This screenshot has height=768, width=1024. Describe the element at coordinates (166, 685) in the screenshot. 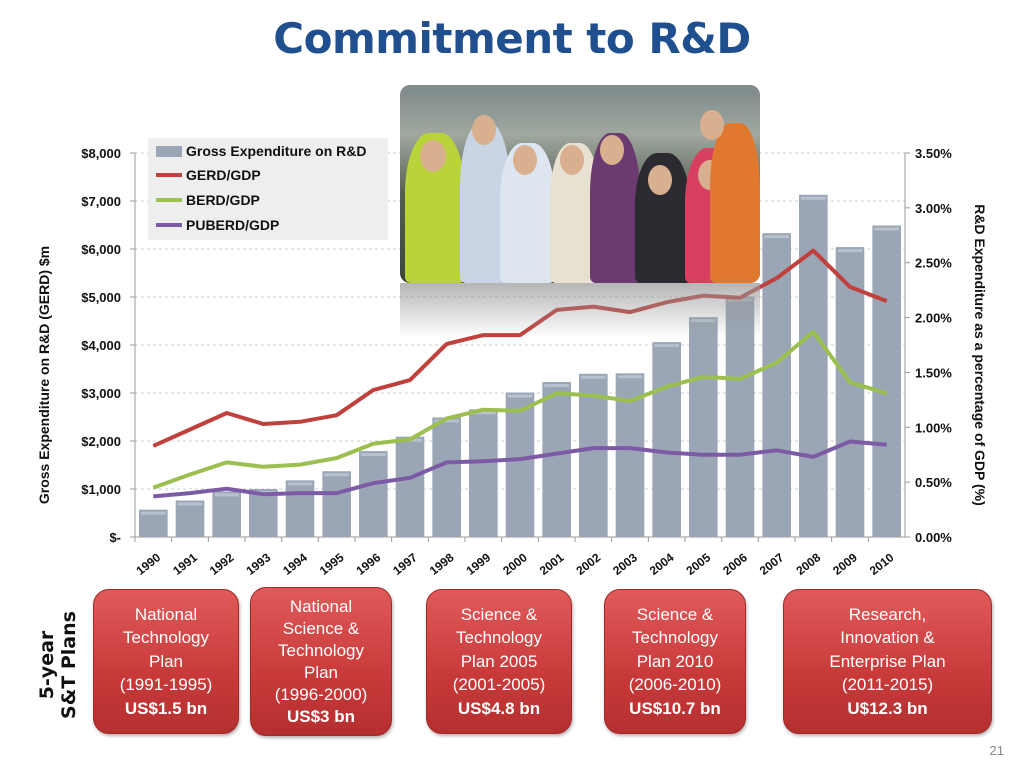

I see `plan-text: (1991-1995)` at that location.